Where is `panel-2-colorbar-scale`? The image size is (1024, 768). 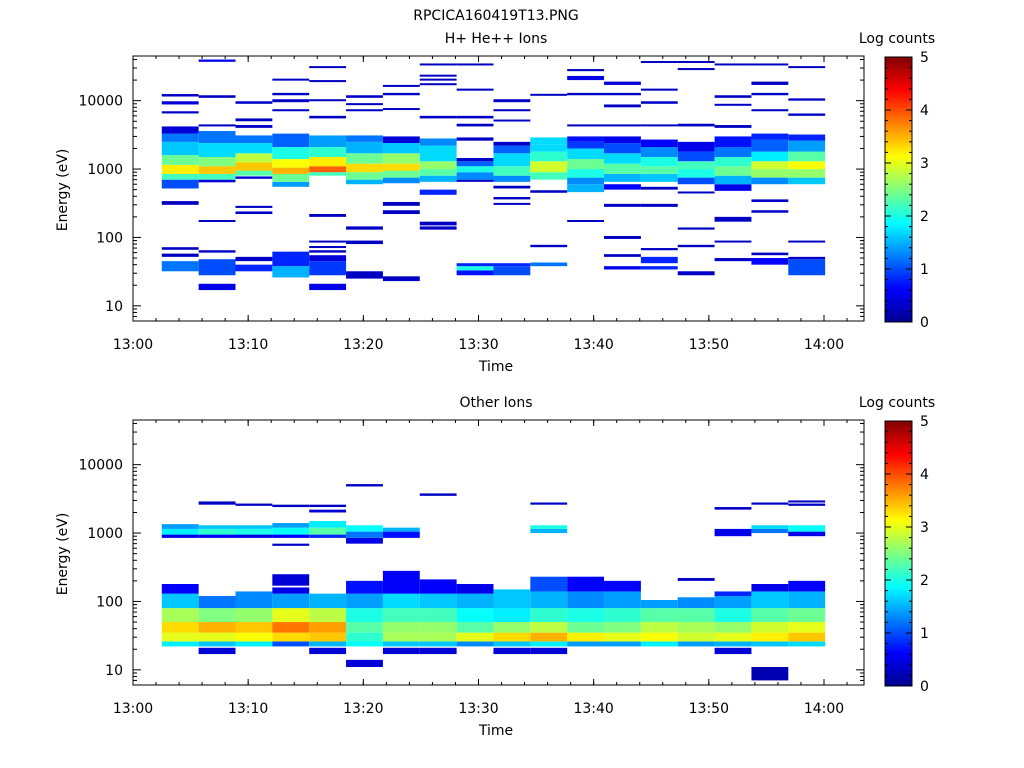
panel-2-colorbar-scale is located at coordinates (898, 553).